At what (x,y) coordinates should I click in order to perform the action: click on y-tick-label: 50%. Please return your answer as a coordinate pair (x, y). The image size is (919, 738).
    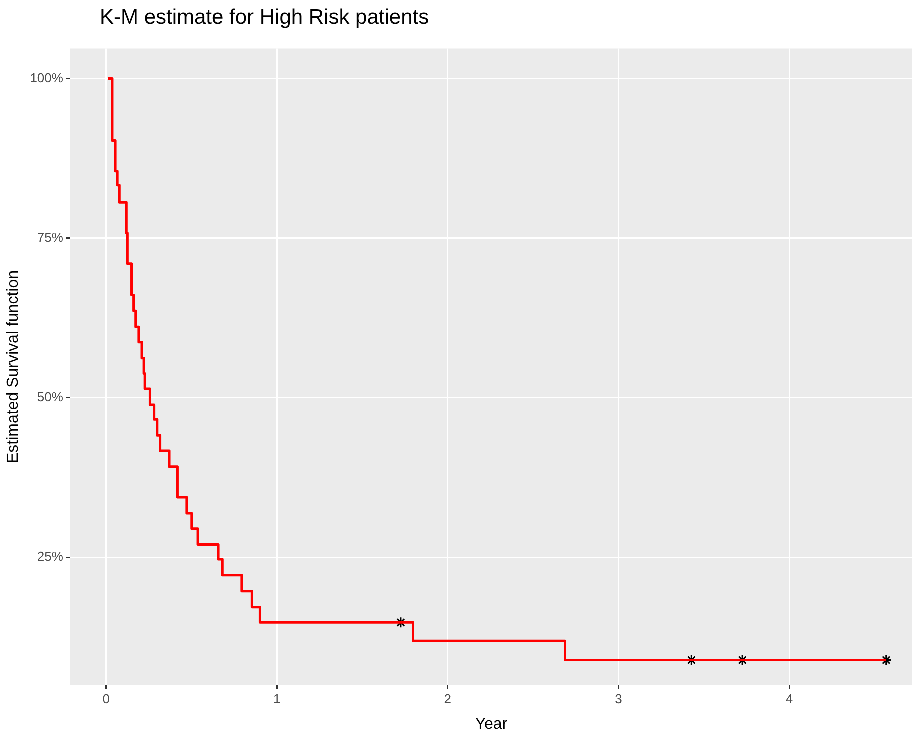
    Looking at the image, I should click on (50, 397).